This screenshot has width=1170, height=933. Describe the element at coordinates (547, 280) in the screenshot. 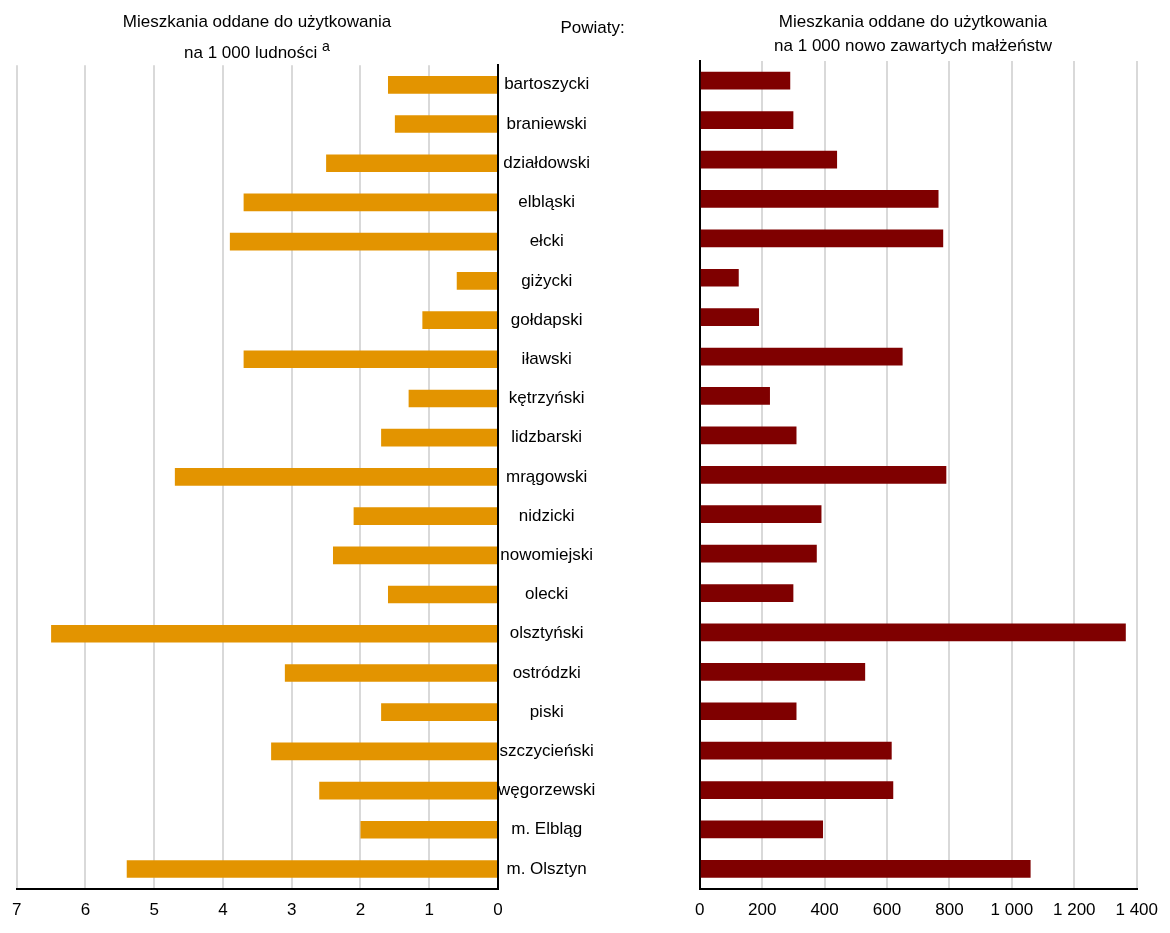

I see `y-tick-label: giżycki` at that location.